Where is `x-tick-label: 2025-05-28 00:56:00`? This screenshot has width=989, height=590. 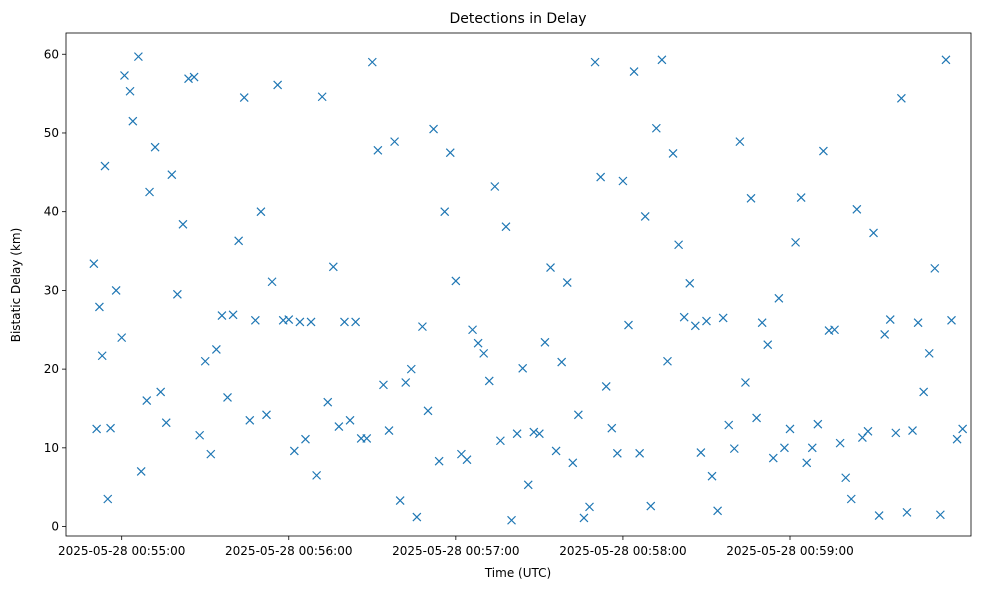 x-tick-label: 2025-05-28 00:56:00 is located at coordinates (288, 551).